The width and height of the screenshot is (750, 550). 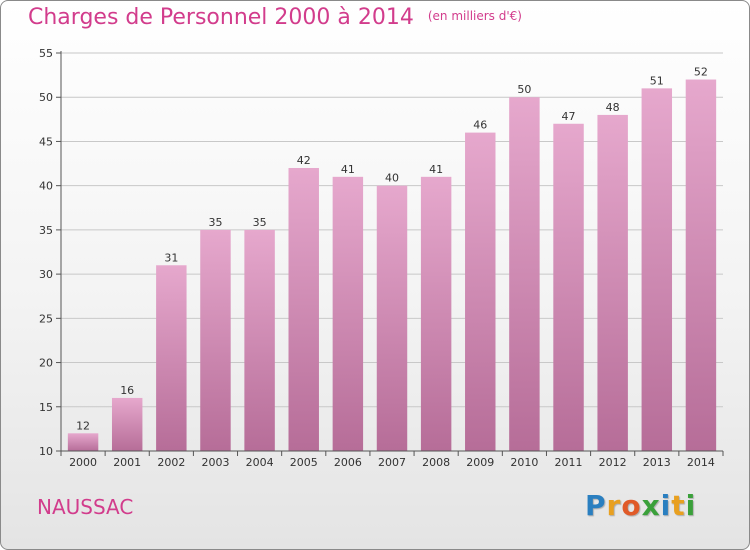 What do you see at coordinates (596, 505) in the screenshot?
I see `logo-letter: P` at bounding box center [596, 505].